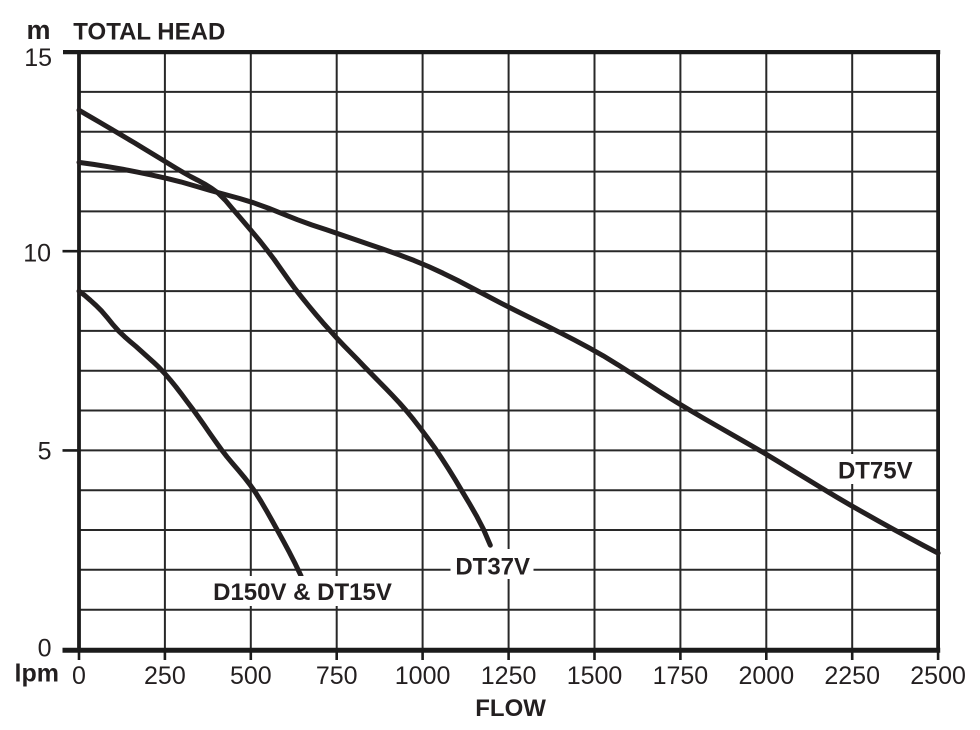 The width and height of the screenshot is (980, 730). What do you see at coordinates (423, 676) in the screenshot?
I see `svg-text: 1000` at bounding box center [423, 676].